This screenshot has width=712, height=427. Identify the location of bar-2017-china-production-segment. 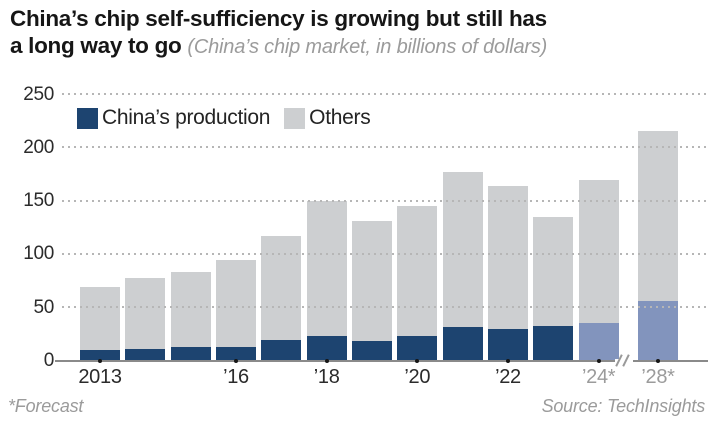
(281, 350).